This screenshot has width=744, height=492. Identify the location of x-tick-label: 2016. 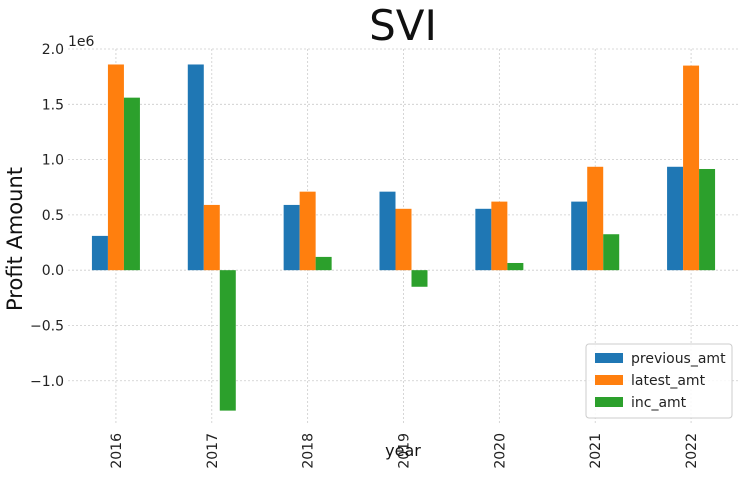
(117, 451).